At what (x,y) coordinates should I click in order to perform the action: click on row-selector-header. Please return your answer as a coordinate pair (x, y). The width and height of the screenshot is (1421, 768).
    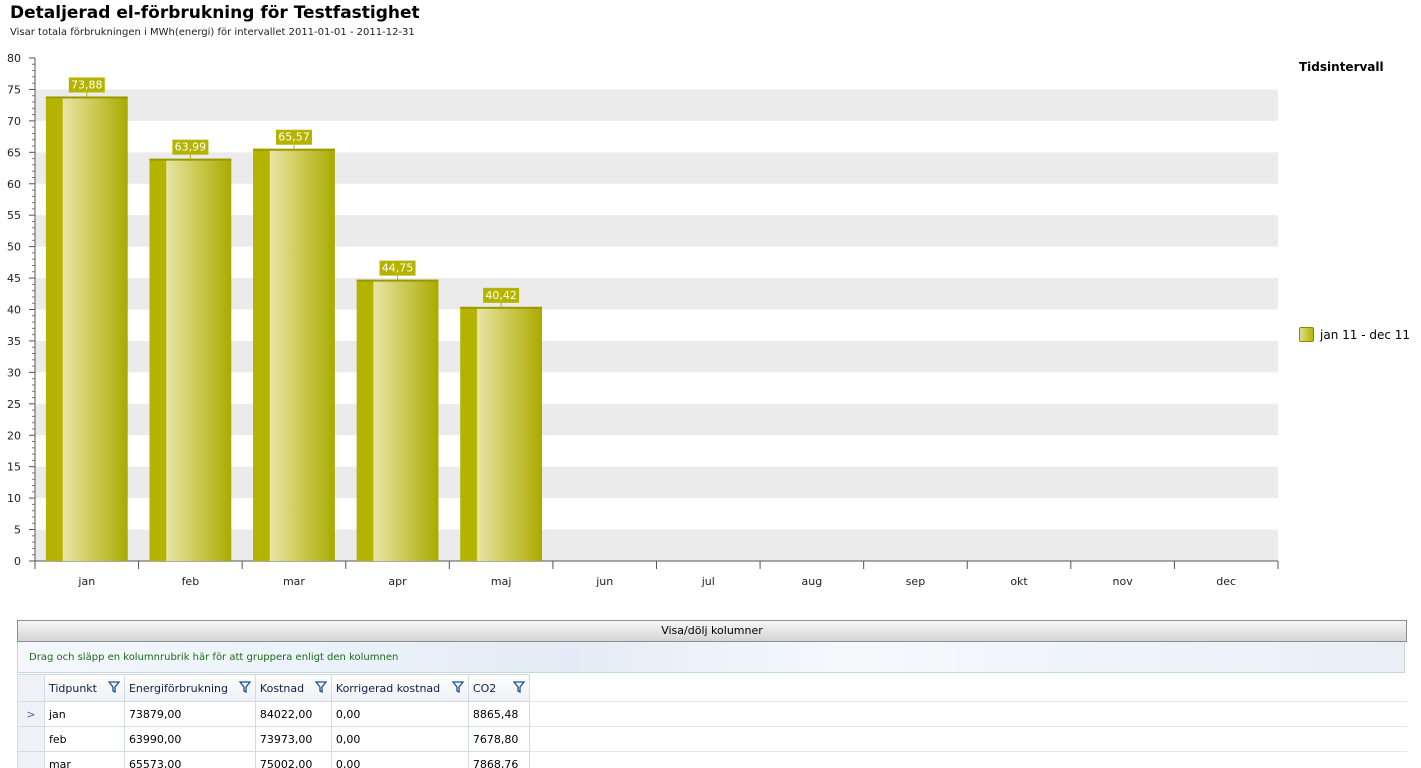
    Looking at the image, I should click on (31, 688).